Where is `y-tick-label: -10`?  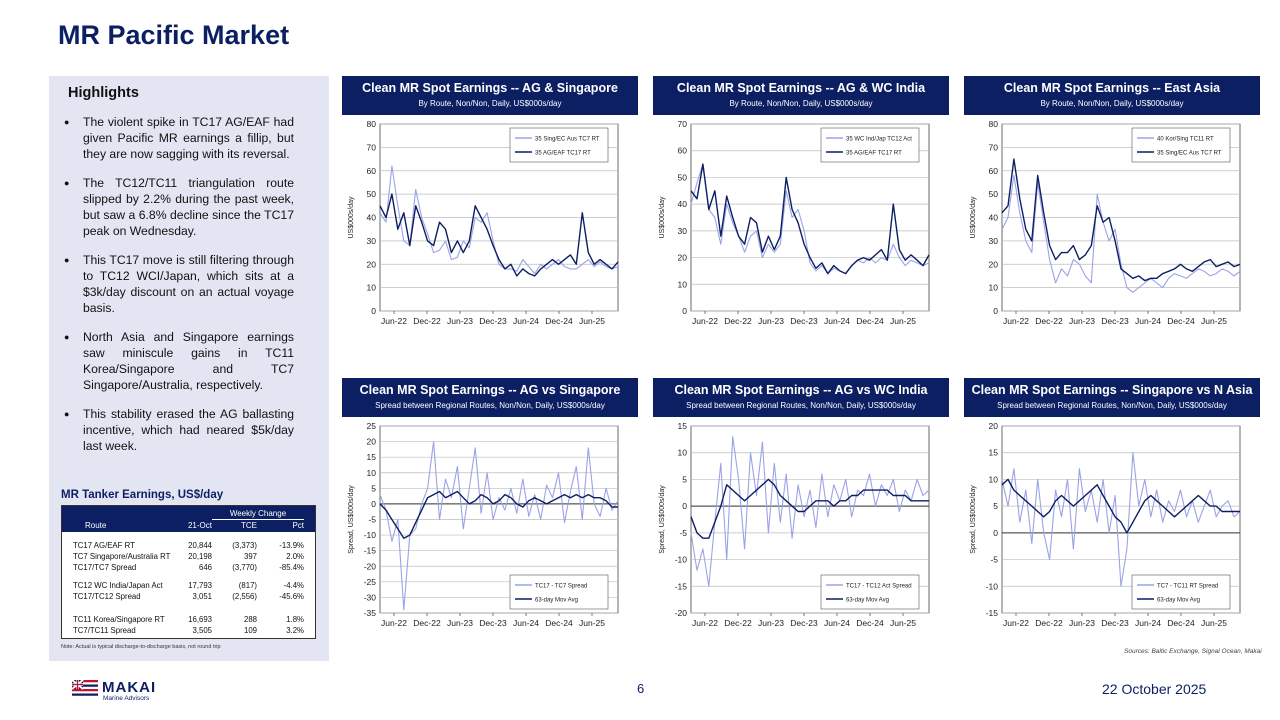
y-tick-label: -10 is located at coordinates (681, 560).